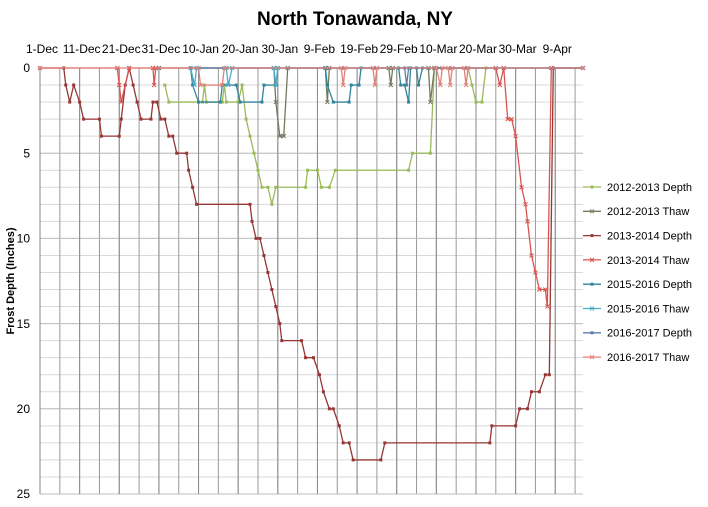 The image size is (708, 507). I want to click on legend-label: 2012-2013 Depth, so click(649, 188).